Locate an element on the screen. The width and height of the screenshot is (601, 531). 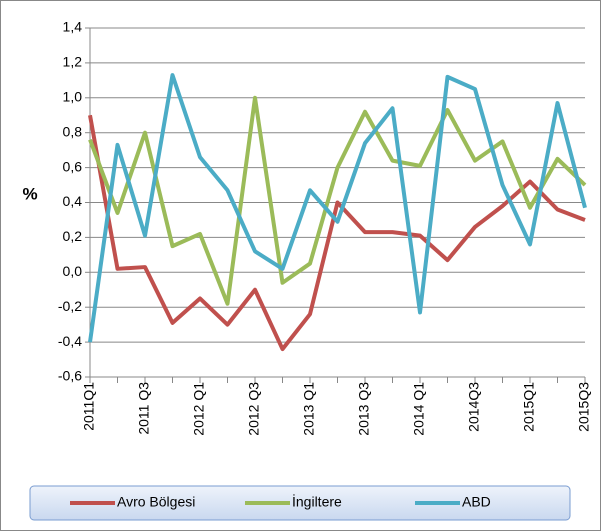
legend-box is located at coordinates (300, 503).